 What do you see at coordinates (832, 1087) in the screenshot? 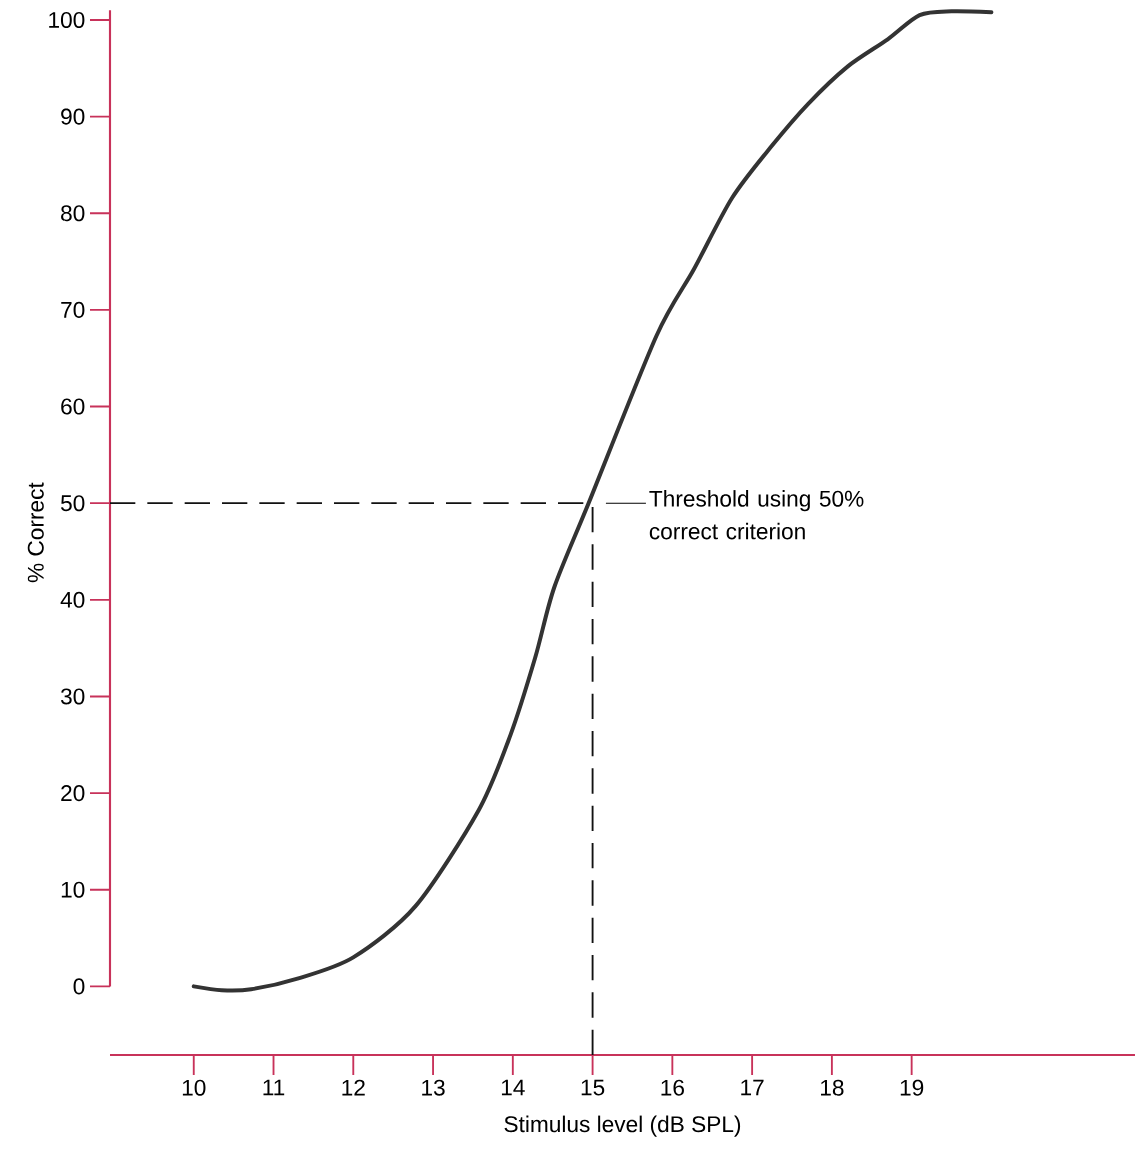
I see `x-tick-label: 18` at bounding box center [832, 1087].